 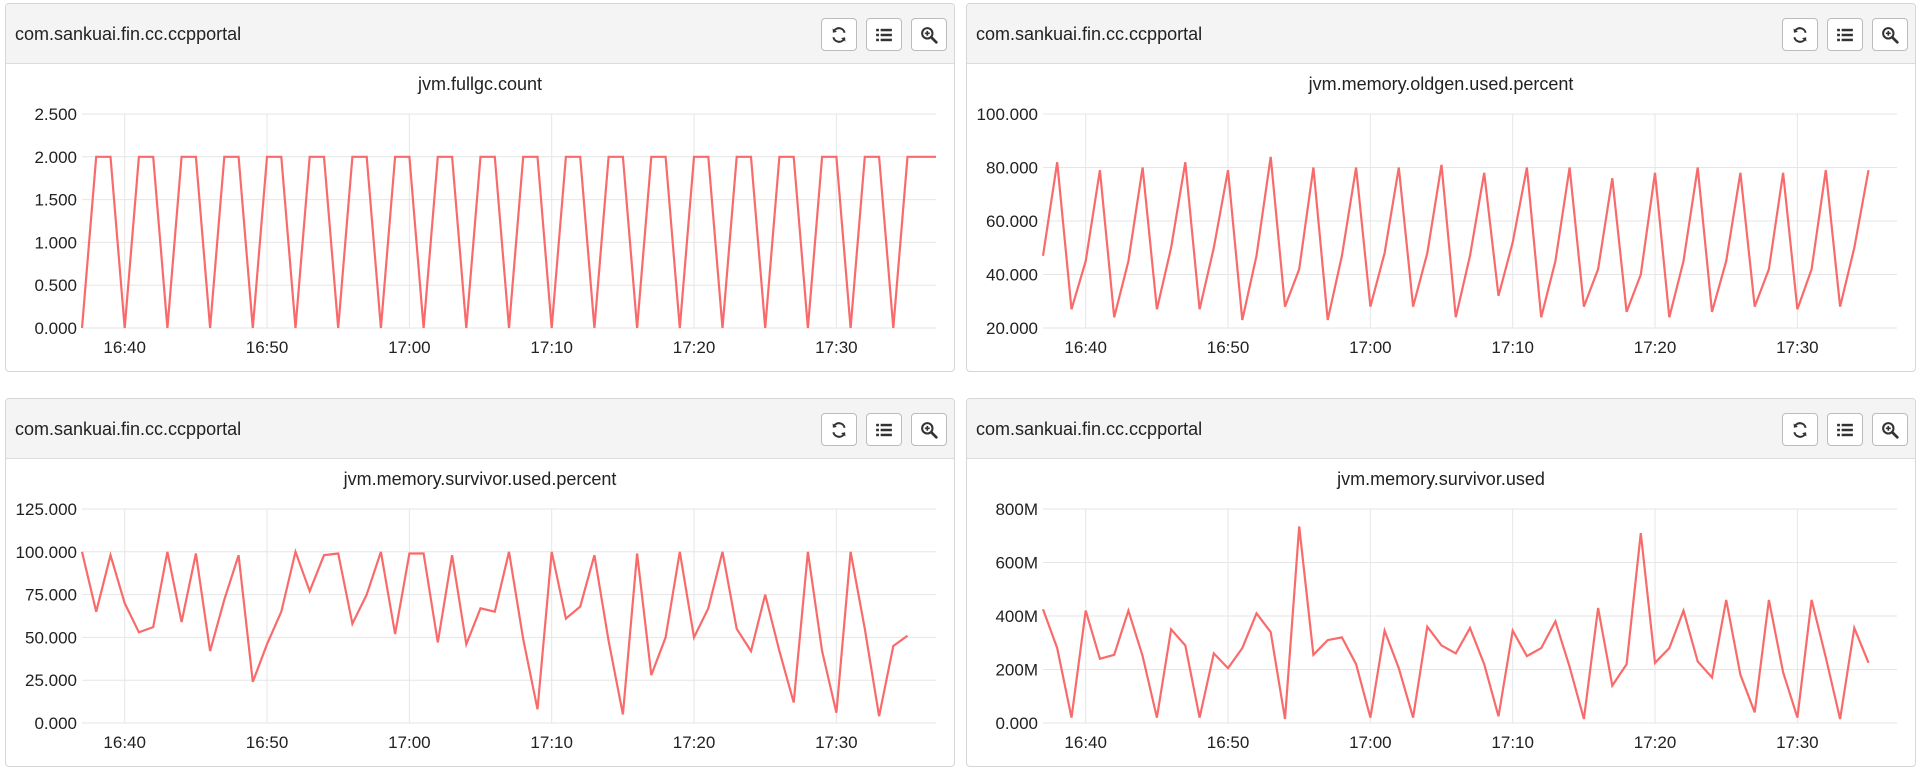 I want to click on y-tick-label: 1.500, so click(x=55, y=200).